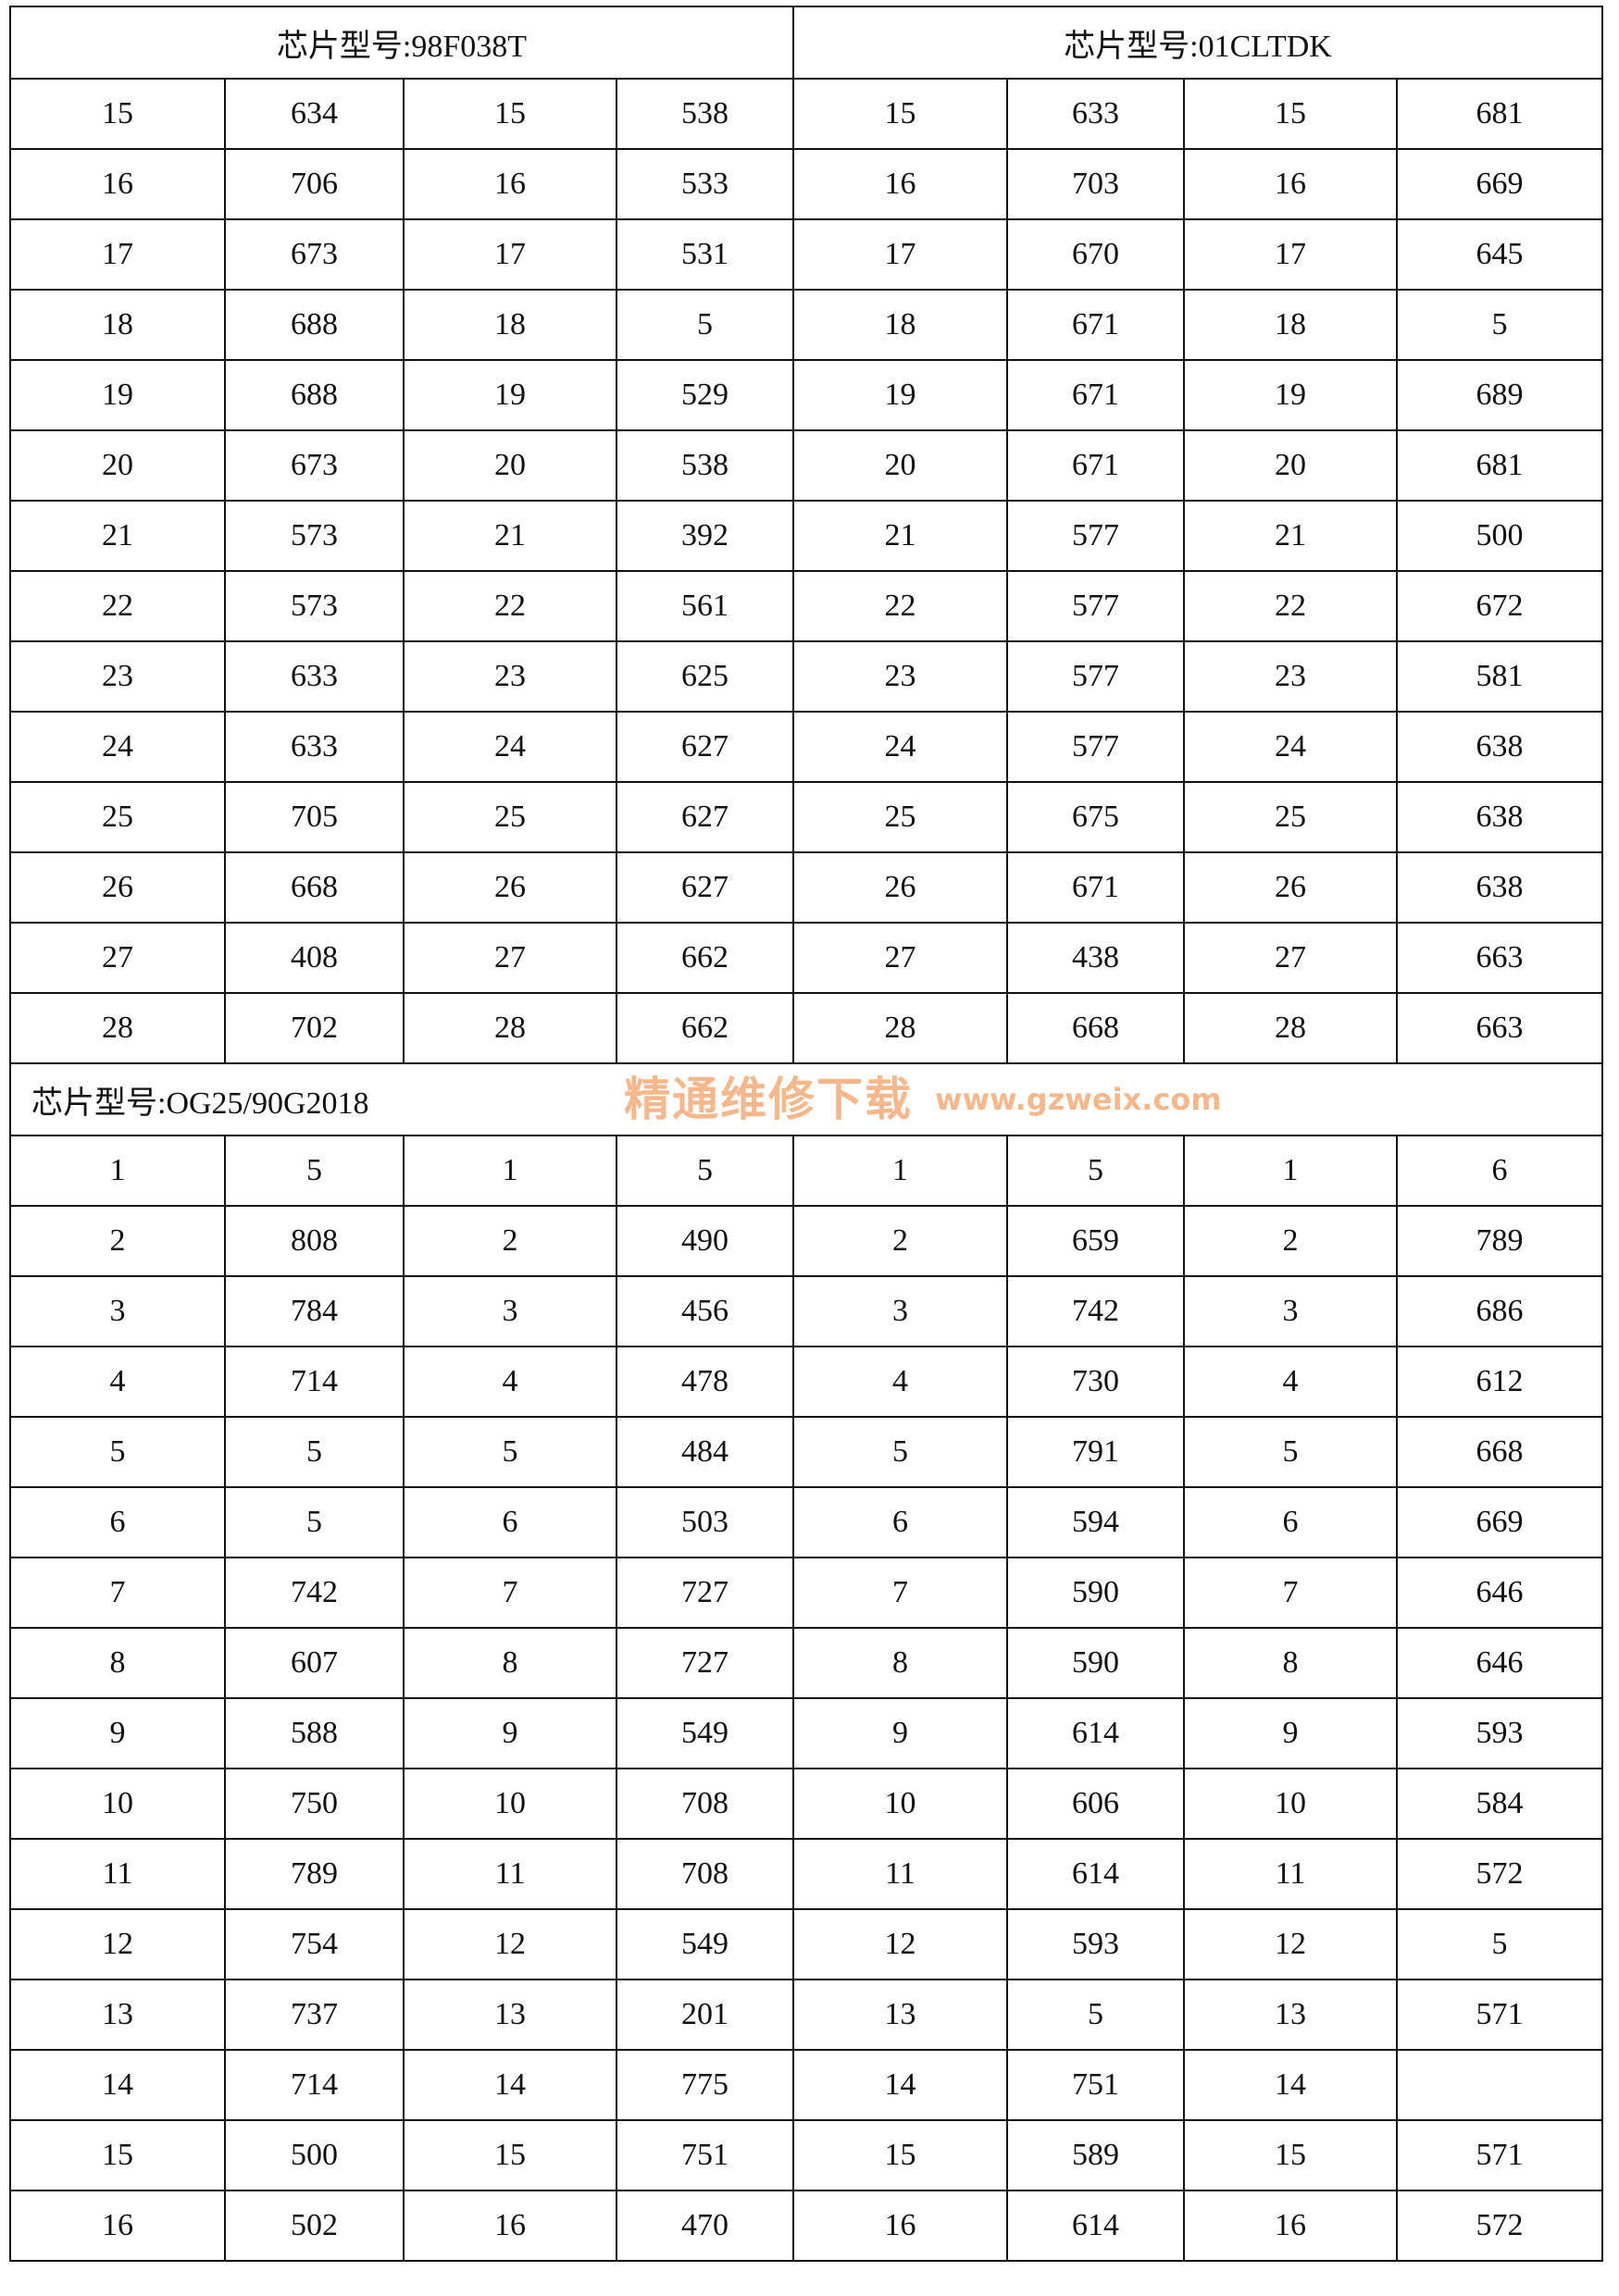 The height and width of the screenshot is (2296, 1619). Describe the element at coordinates (315, 2015) in the screenshot. I see `value-cell: 737` at that location.